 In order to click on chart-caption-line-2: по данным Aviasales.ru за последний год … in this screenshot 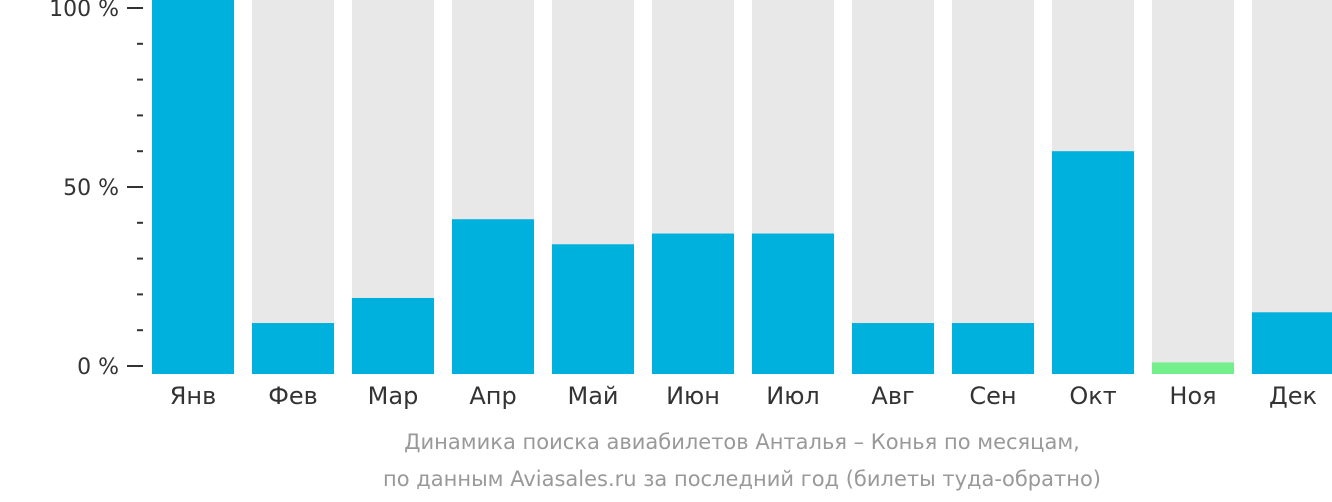, I will do `click(742, 479)`.